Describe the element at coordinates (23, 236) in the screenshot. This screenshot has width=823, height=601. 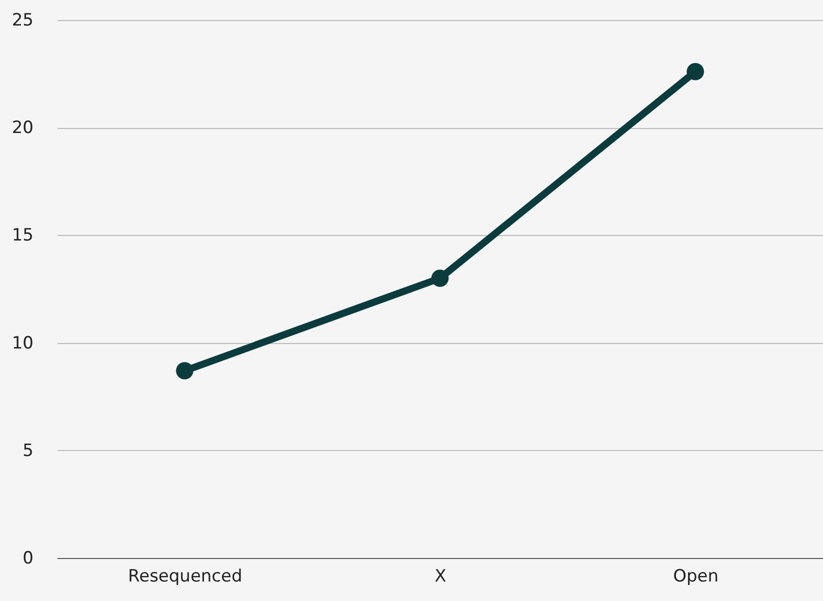
I see `y-tick-label: 15` at that location.